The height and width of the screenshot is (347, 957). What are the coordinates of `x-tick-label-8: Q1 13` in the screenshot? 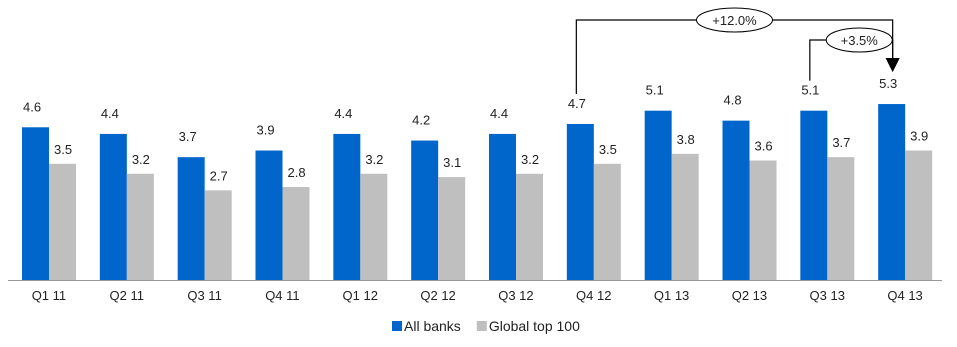 It's located at (671, 295).